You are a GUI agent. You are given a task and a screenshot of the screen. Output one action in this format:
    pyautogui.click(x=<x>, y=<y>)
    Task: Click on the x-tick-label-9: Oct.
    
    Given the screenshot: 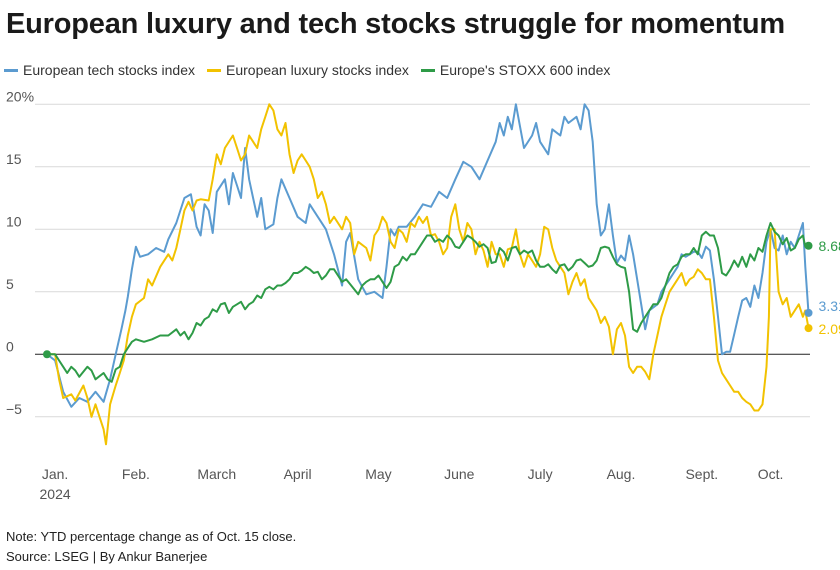 What is the action you would take?
    pyautogui.click(x=771, y=474)
    